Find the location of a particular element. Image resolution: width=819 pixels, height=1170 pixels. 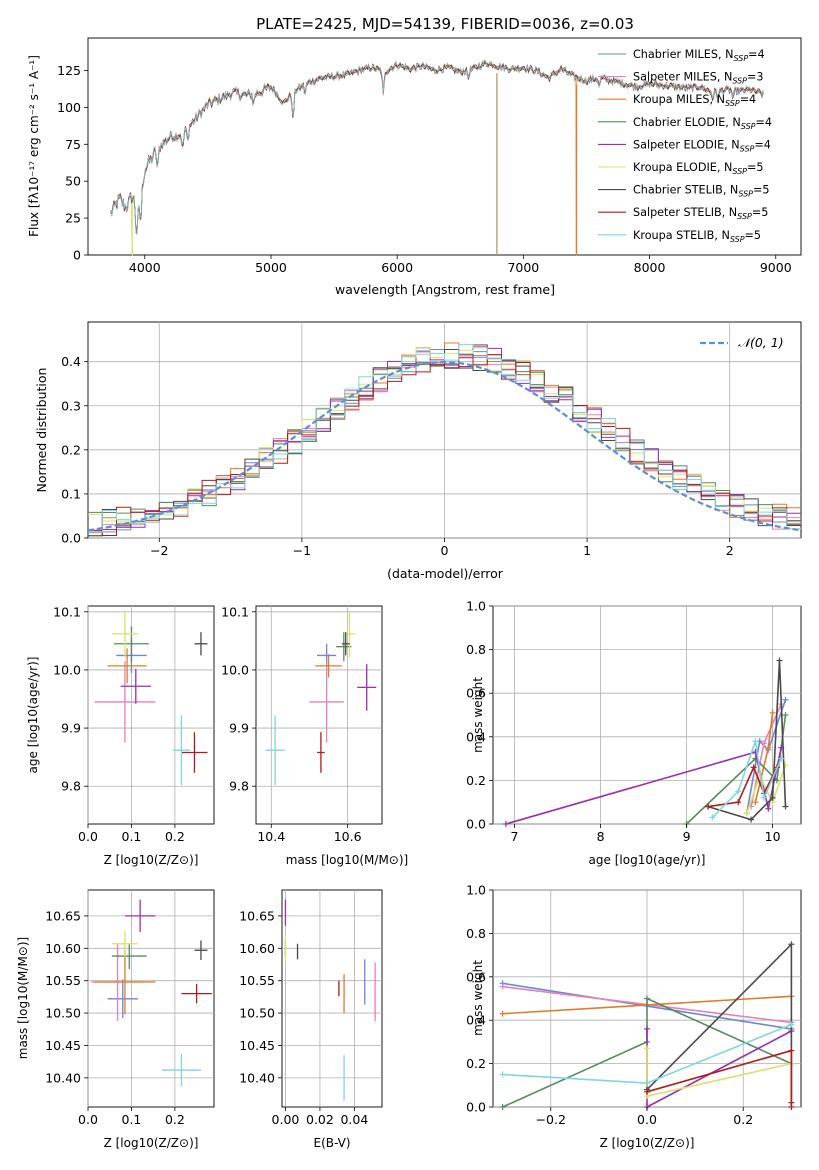

legend-label-main: Kroupa STELIB, N is located at coordinates (681, 235).